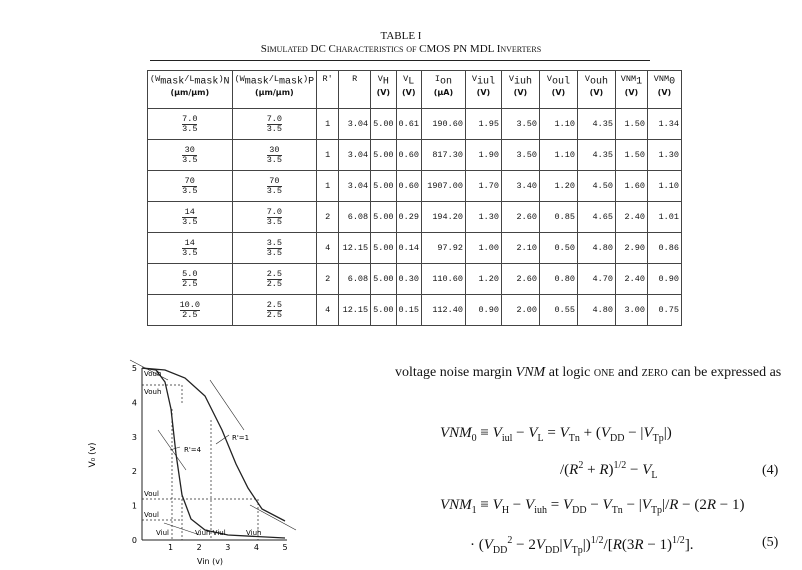  Describe the element at coordinates (256, 547) in the screenshot. I see `x-tick-label: 4` at that location.